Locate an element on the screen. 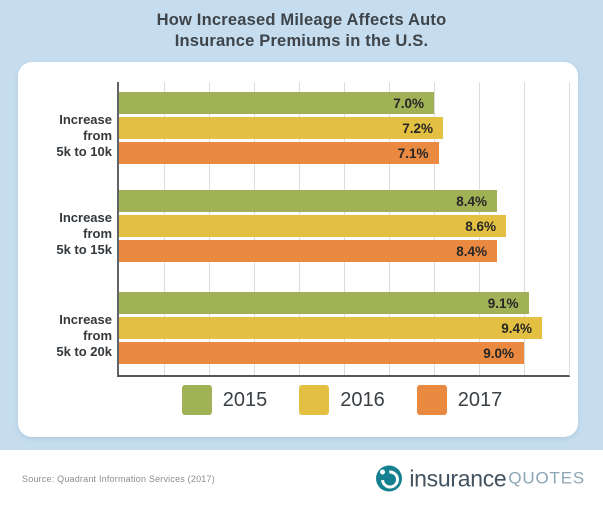 The width and height of the screenshot is (603, 507). legend-item-2015: 2015 is located at coordinates (224, 400).